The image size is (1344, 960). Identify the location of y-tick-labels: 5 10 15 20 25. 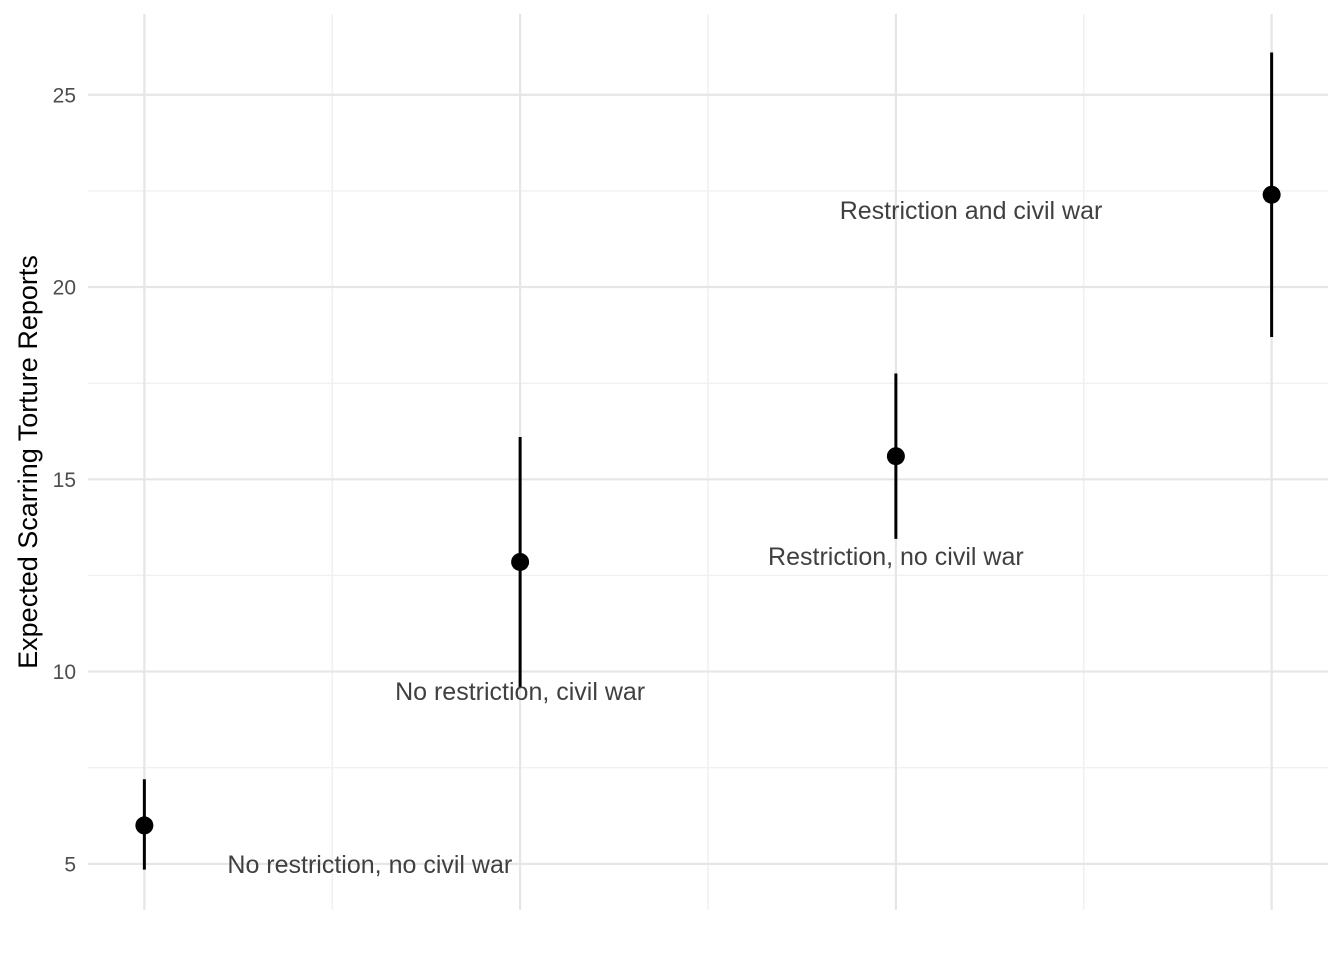
(64, 480).